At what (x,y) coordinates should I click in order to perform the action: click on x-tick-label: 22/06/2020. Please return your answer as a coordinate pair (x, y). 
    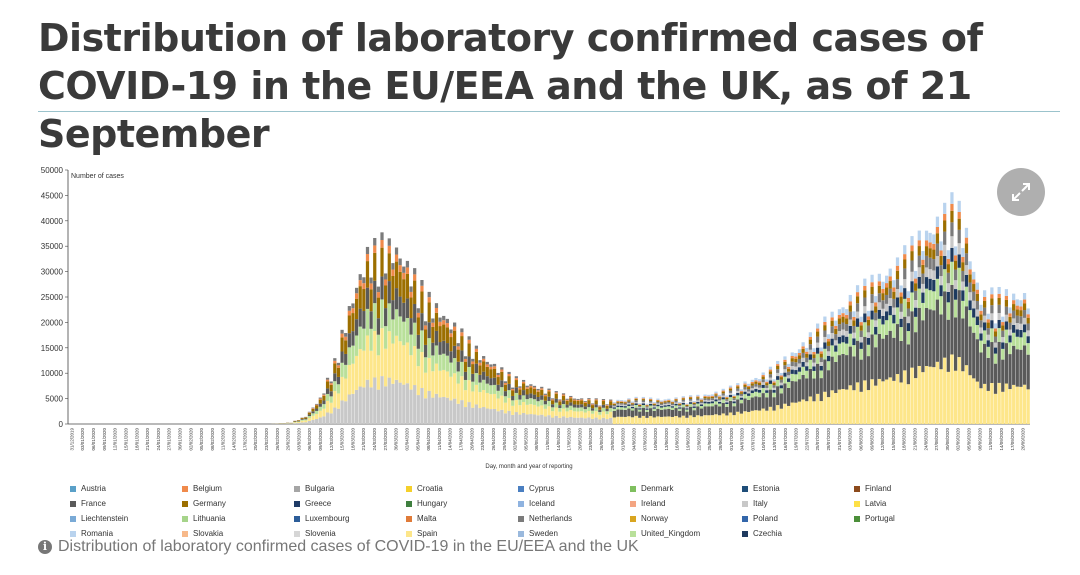
    Looking at the image, I should click on (698, 439).